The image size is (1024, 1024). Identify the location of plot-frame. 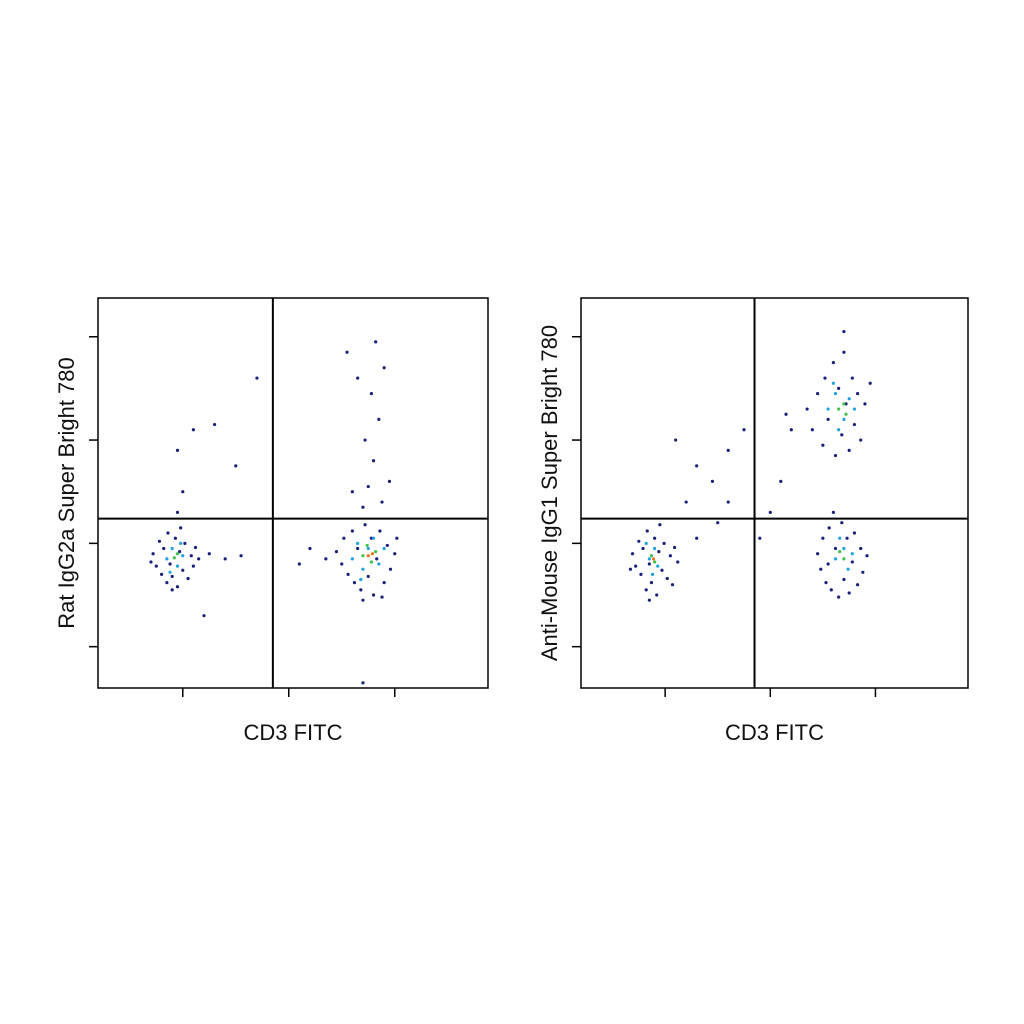
(293, 493).